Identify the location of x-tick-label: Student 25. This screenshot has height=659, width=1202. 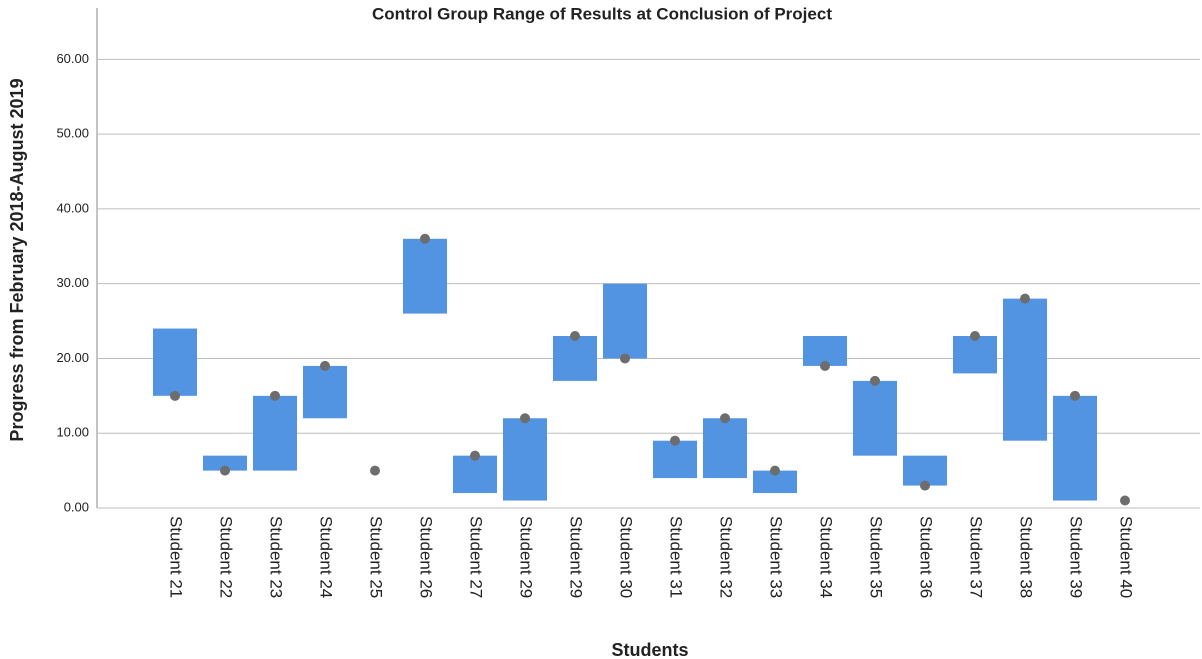
(376, 557).